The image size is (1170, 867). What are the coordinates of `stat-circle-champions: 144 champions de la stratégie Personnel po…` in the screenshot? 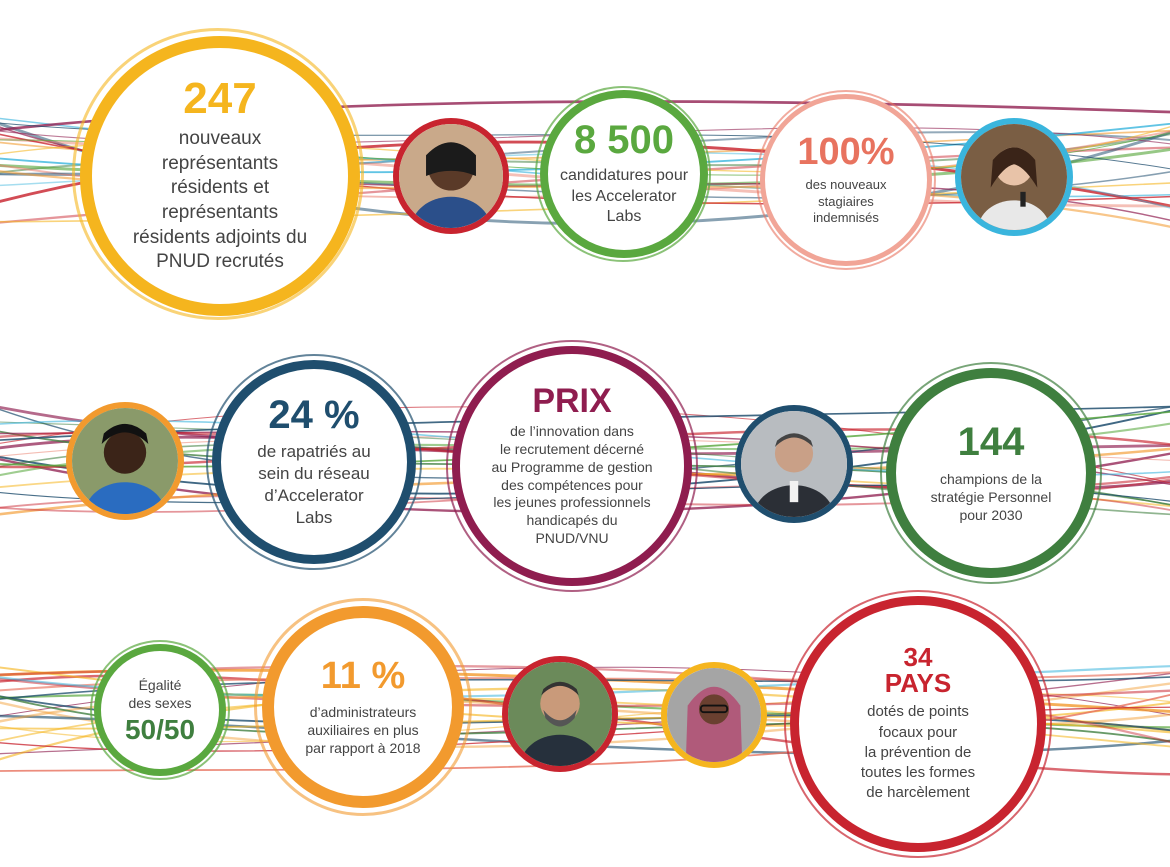 It's located at (991, 473).